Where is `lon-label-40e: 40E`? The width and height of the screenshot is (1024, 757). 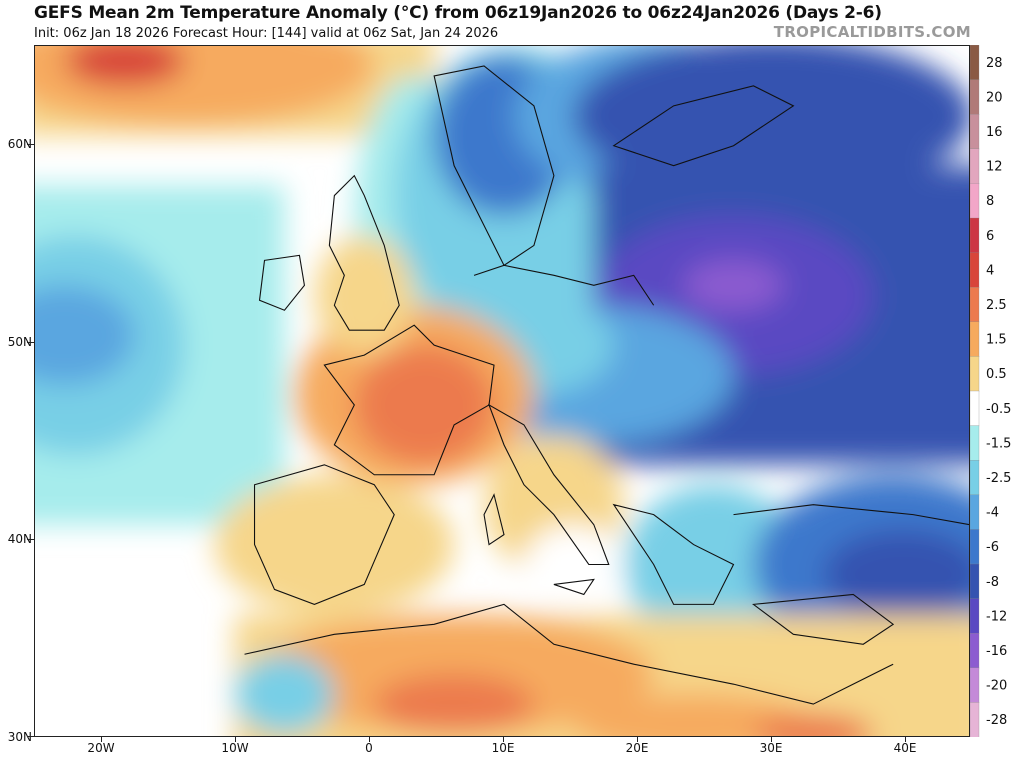 lon-label-40e: 40E is located at coordinates (905, 748).